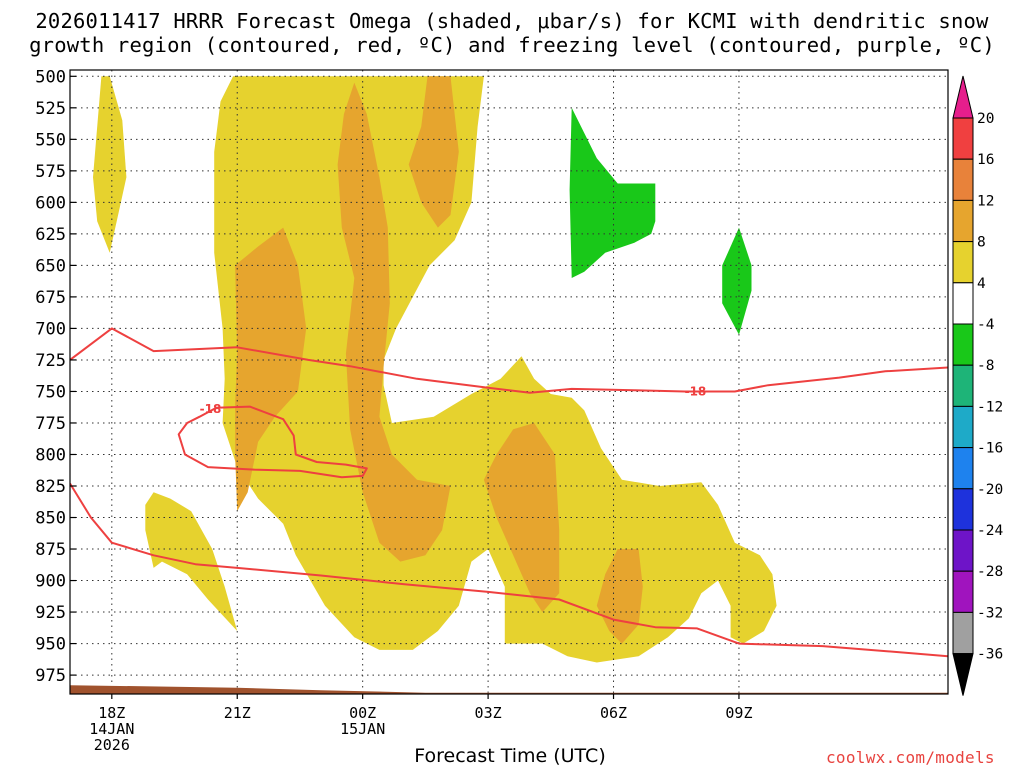 The width and height of the screenshot is (1024, 768). What do you see at coordinates (963, 468) in the screenshot?
I see `colorbar-bin--20--16` at bounding box center [963, 468].